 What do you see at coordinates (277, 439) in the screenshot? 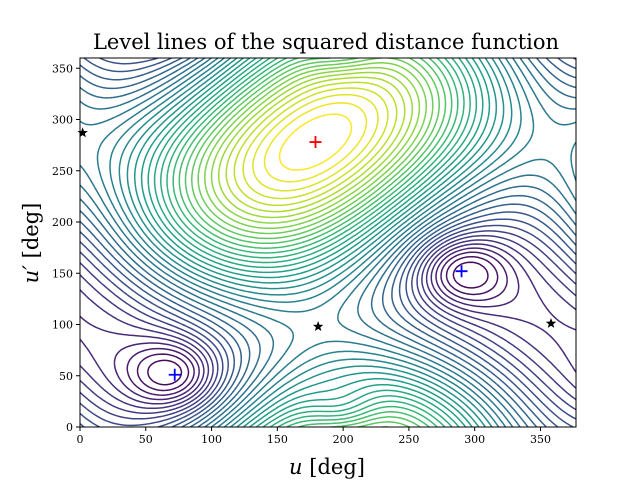
I see `x-tick-label: 150` at bounding box center [277, 439].